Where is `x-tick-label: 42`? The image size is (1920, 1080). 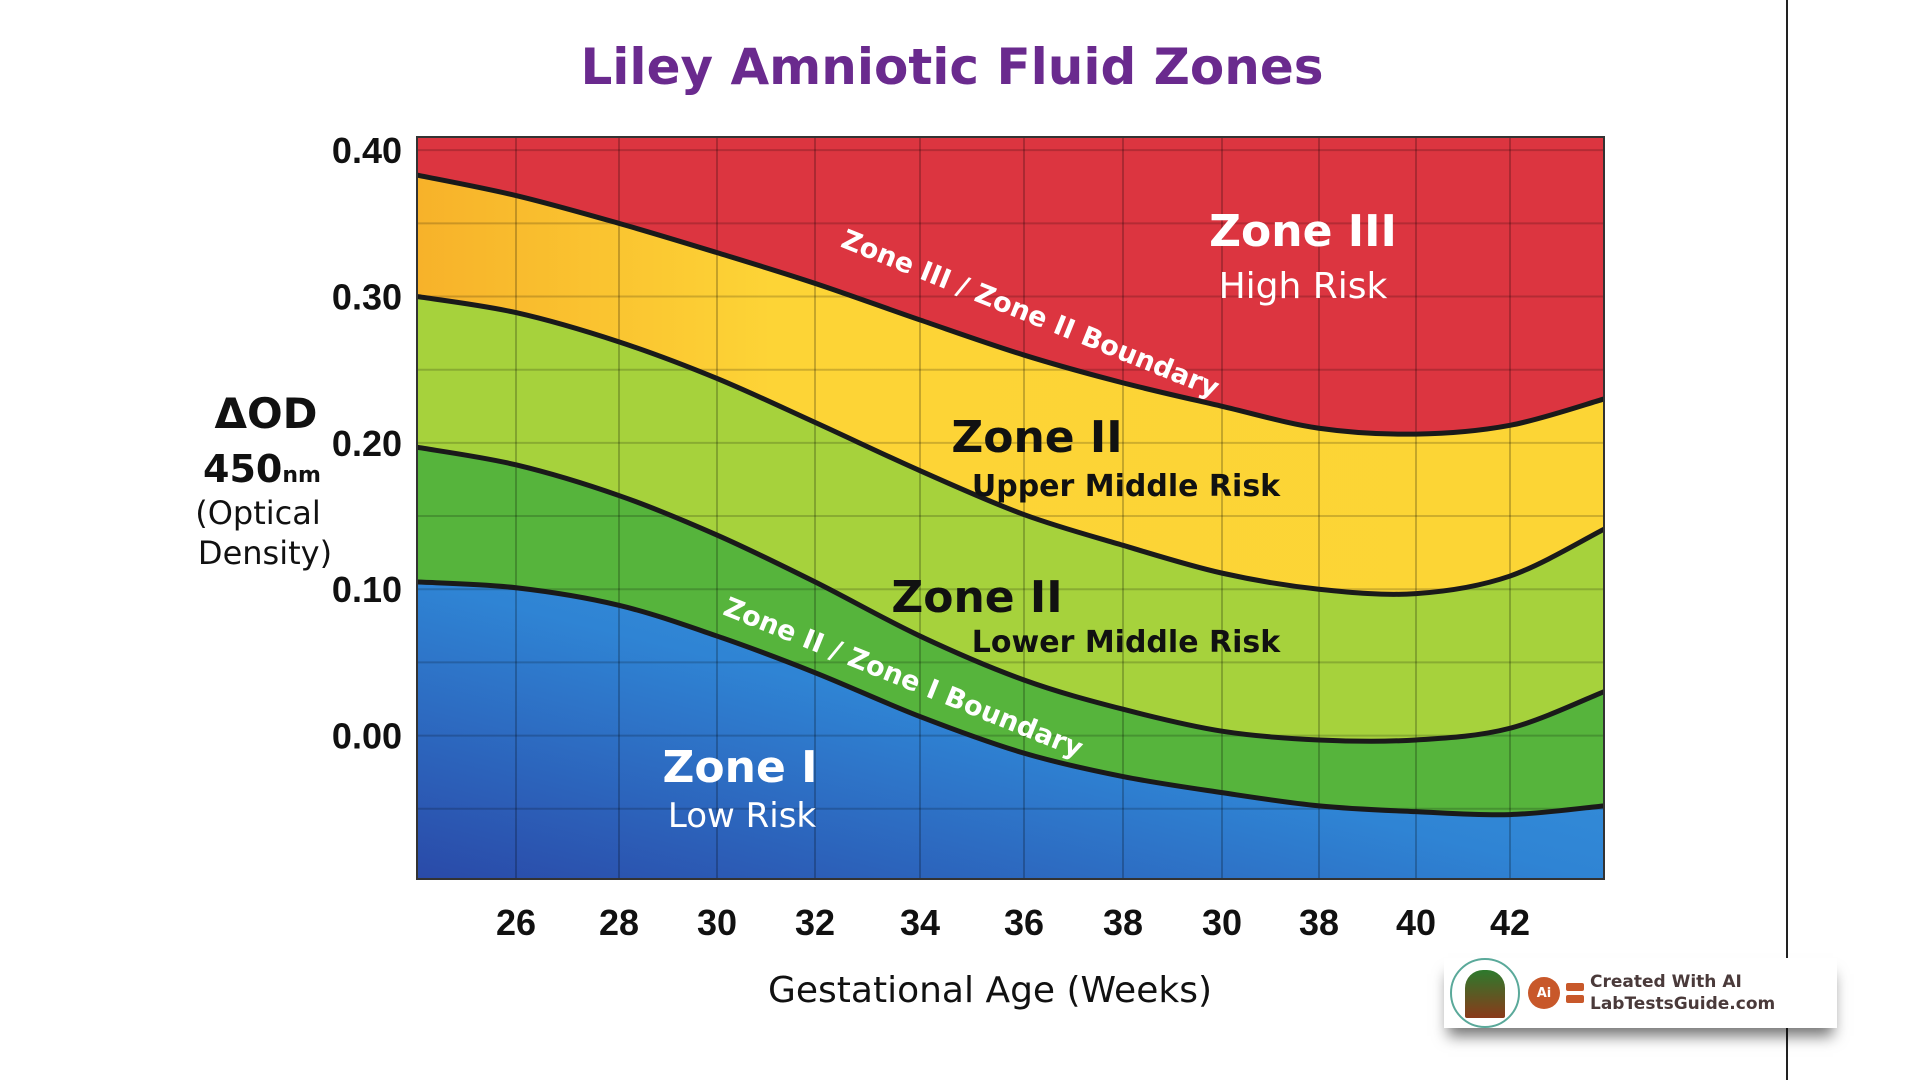
x-tick-label: 42 is located at coordinates (1510, 922).